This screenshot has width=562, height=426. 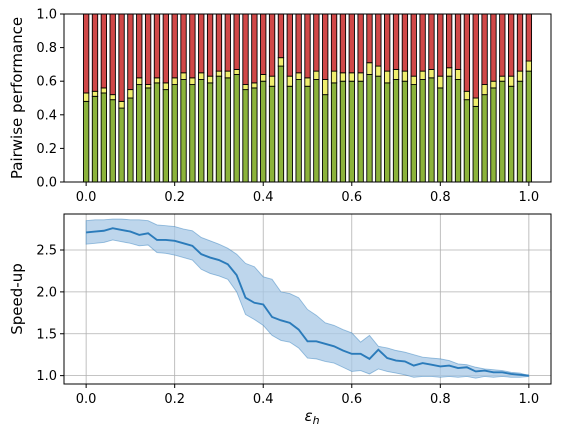 I want to click on x-axis-title-main: ε, so click(x=308, y=416).